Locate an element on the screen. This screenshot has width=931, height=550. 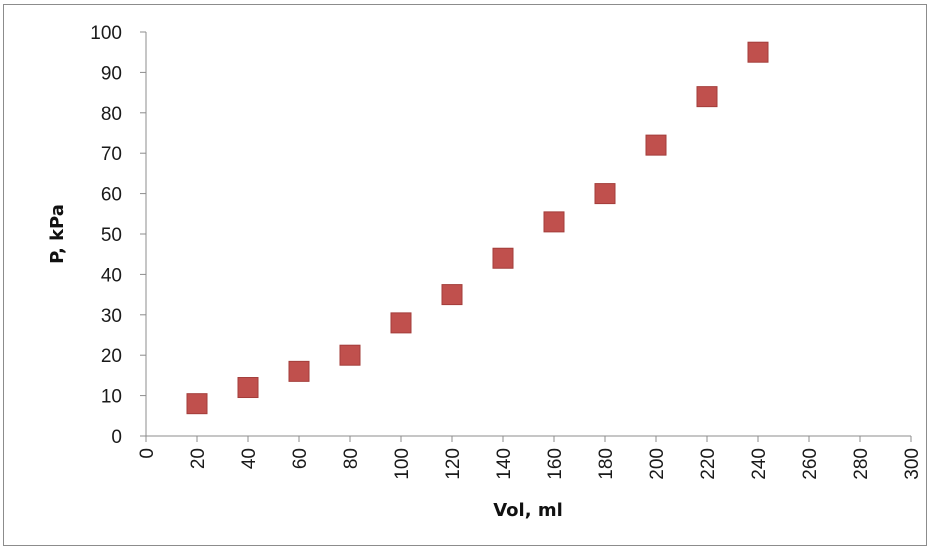
y-tick-label: 50 is located at coordinates (111, 235).